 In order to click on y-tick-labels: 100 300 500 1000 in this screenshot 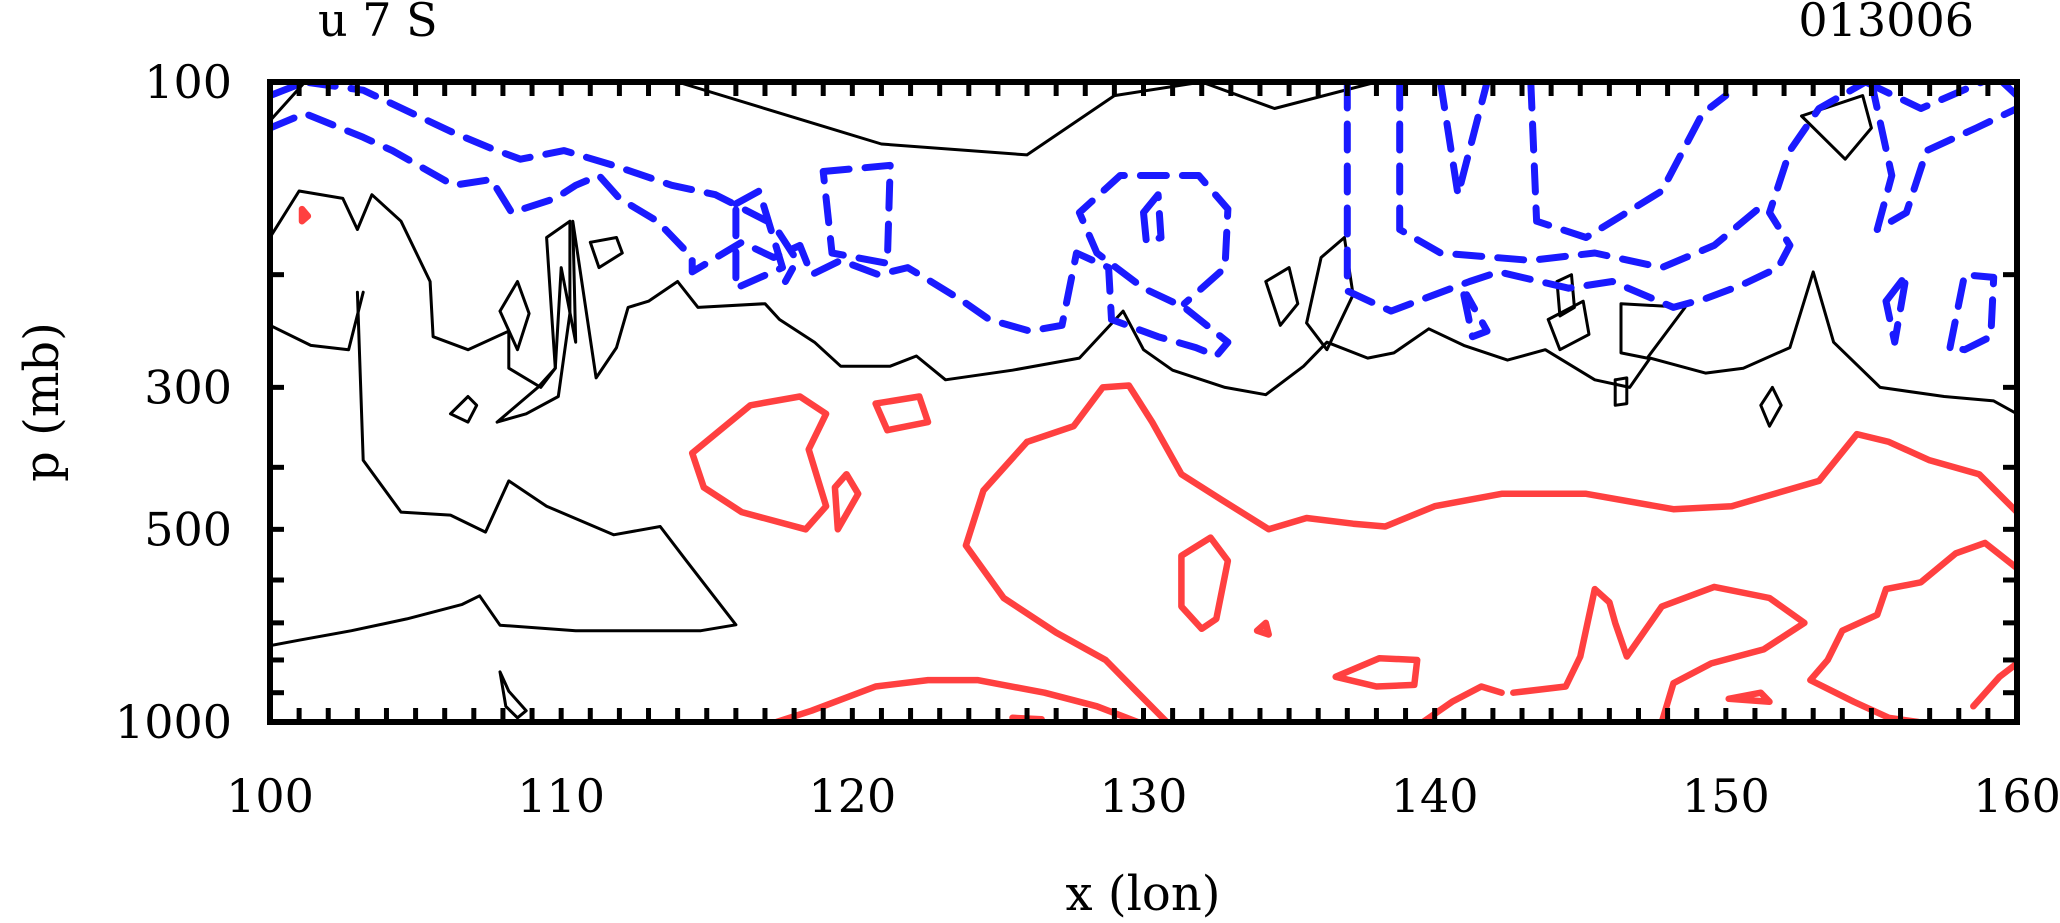, I will do `click(173, 402)`.